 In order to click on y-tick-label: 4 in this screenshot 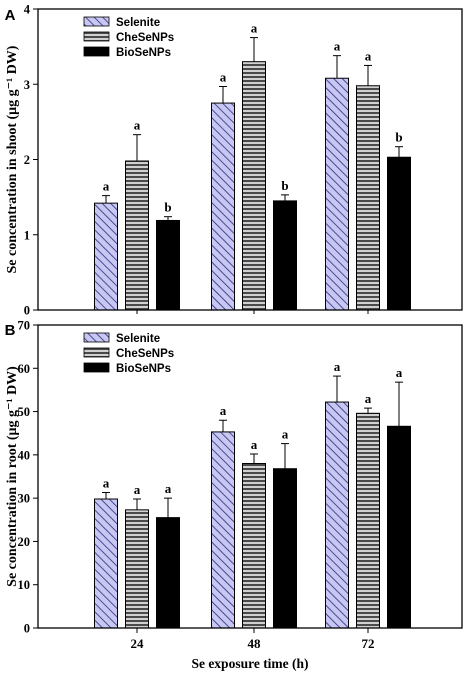, I will do `click(27, 10)`.